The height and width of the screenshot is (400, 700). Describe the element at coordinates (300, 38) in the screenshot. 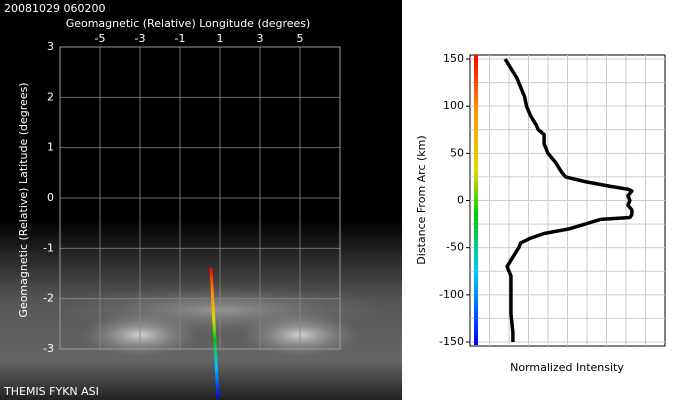

I see `x-tick-label: 5` at that location.